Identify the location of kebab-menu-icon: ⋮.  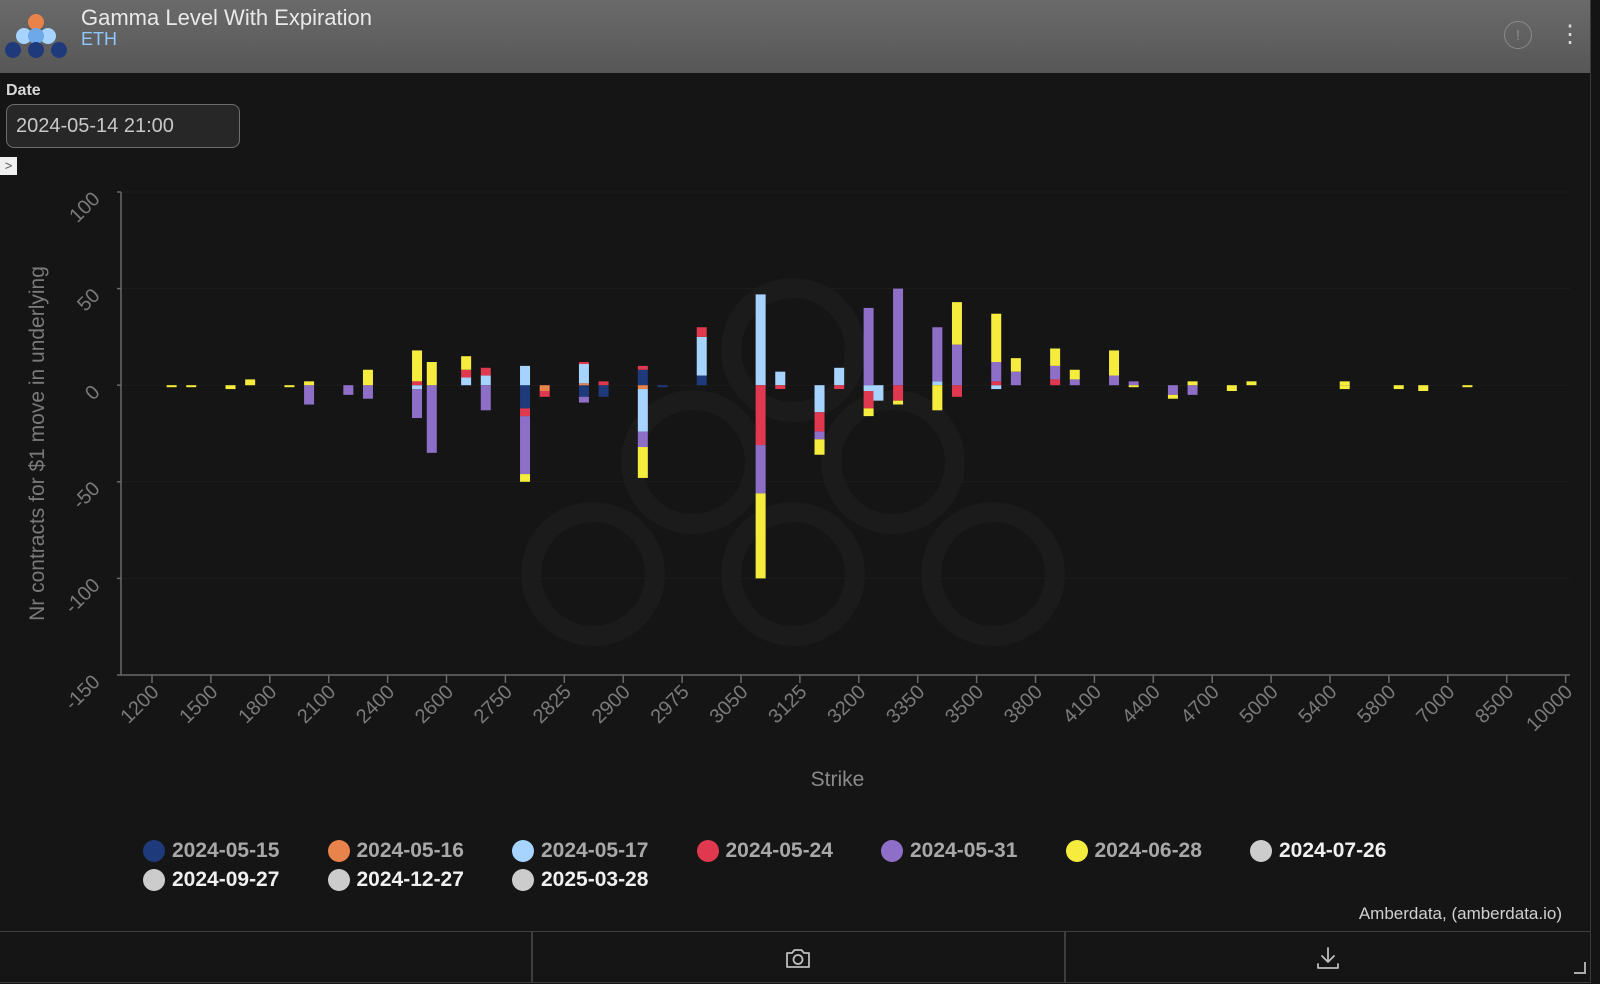
(1570, 34).